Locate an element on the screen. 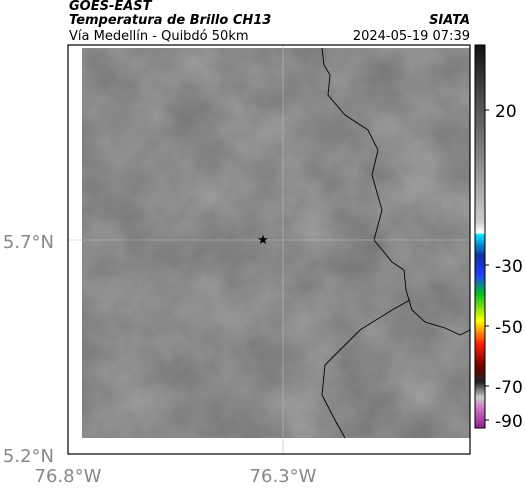 Image resolution: width=526 pixels, height=491 pixels. lat-label: 5.7°N is located at coordinates (28, 242).